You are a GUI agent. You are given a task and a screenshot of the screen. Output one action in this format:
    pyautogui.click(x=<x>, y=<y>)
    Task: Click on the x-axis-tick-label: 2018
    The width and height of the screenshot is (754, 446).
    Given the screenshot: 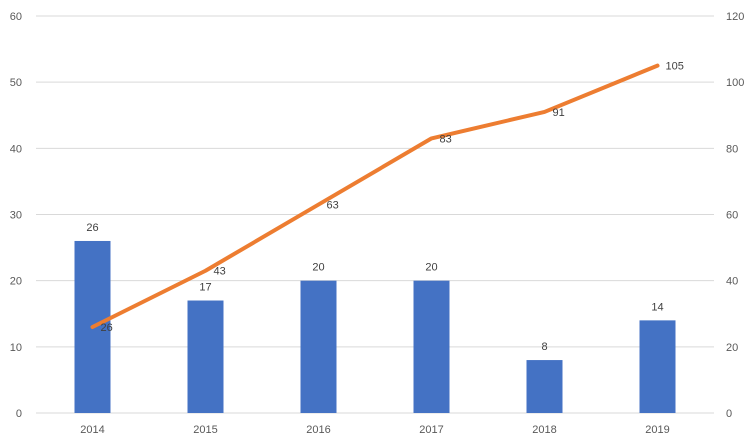 What is the action you would take?
    pyautogui.click(x=544, y=430)
    